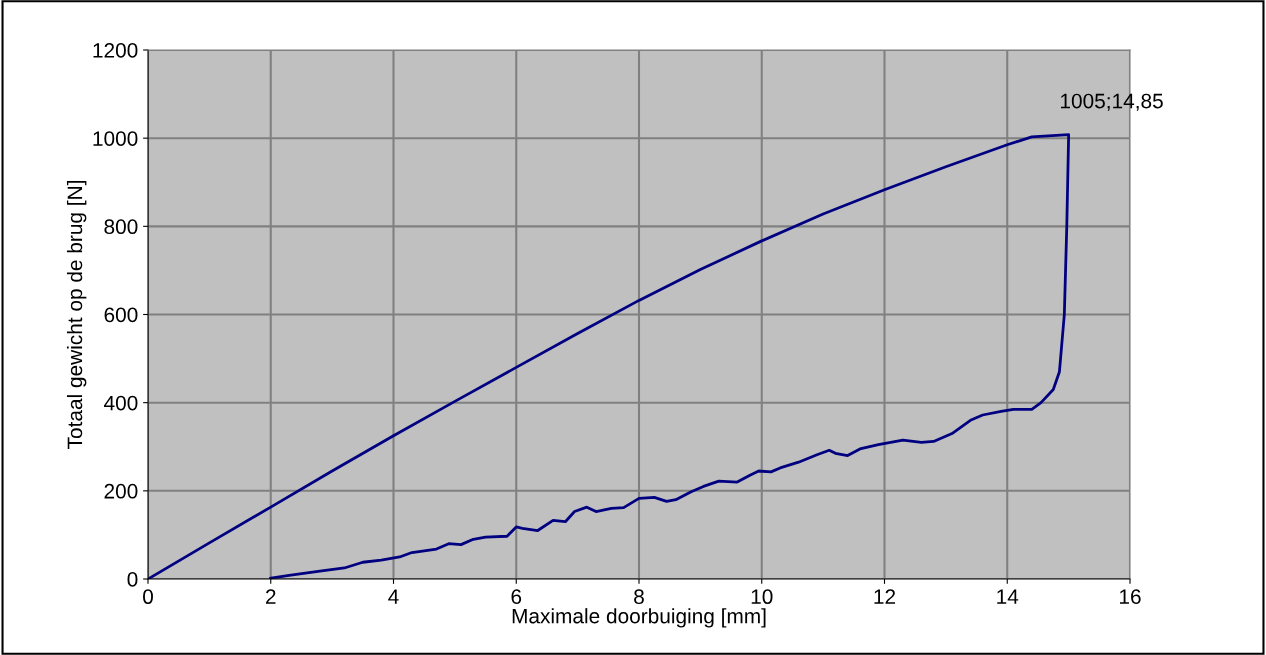 The image size is (1266, 655). I want to click on x-tick-label: 6, so click(516, 597).